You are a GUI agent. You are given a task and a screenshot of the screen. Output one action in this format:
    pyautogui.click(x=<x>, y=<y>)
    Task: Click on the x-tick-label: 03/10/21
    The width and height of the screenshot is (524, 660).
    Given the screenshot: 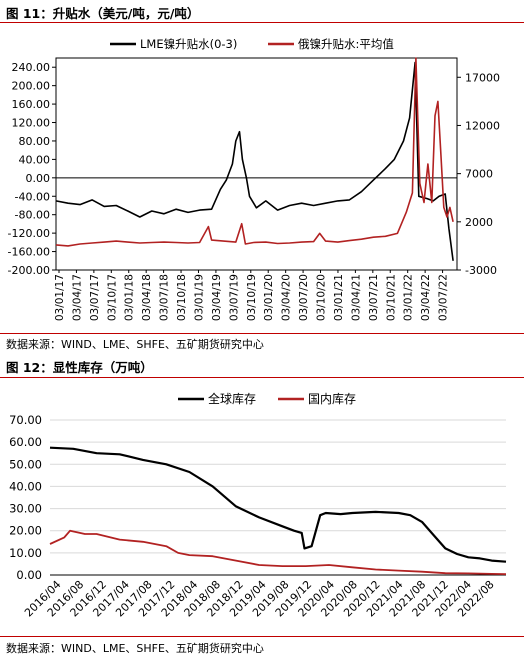 What is the action you would take?
    pyautogui.click(x=391, y=297)
    